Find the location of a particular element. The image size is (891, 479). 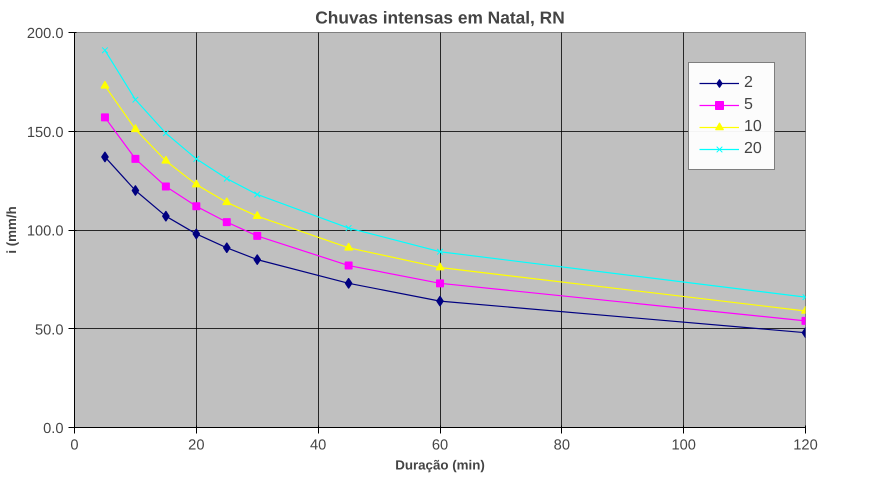

x-tick-label: 0 is located at coordinates (74, 446).